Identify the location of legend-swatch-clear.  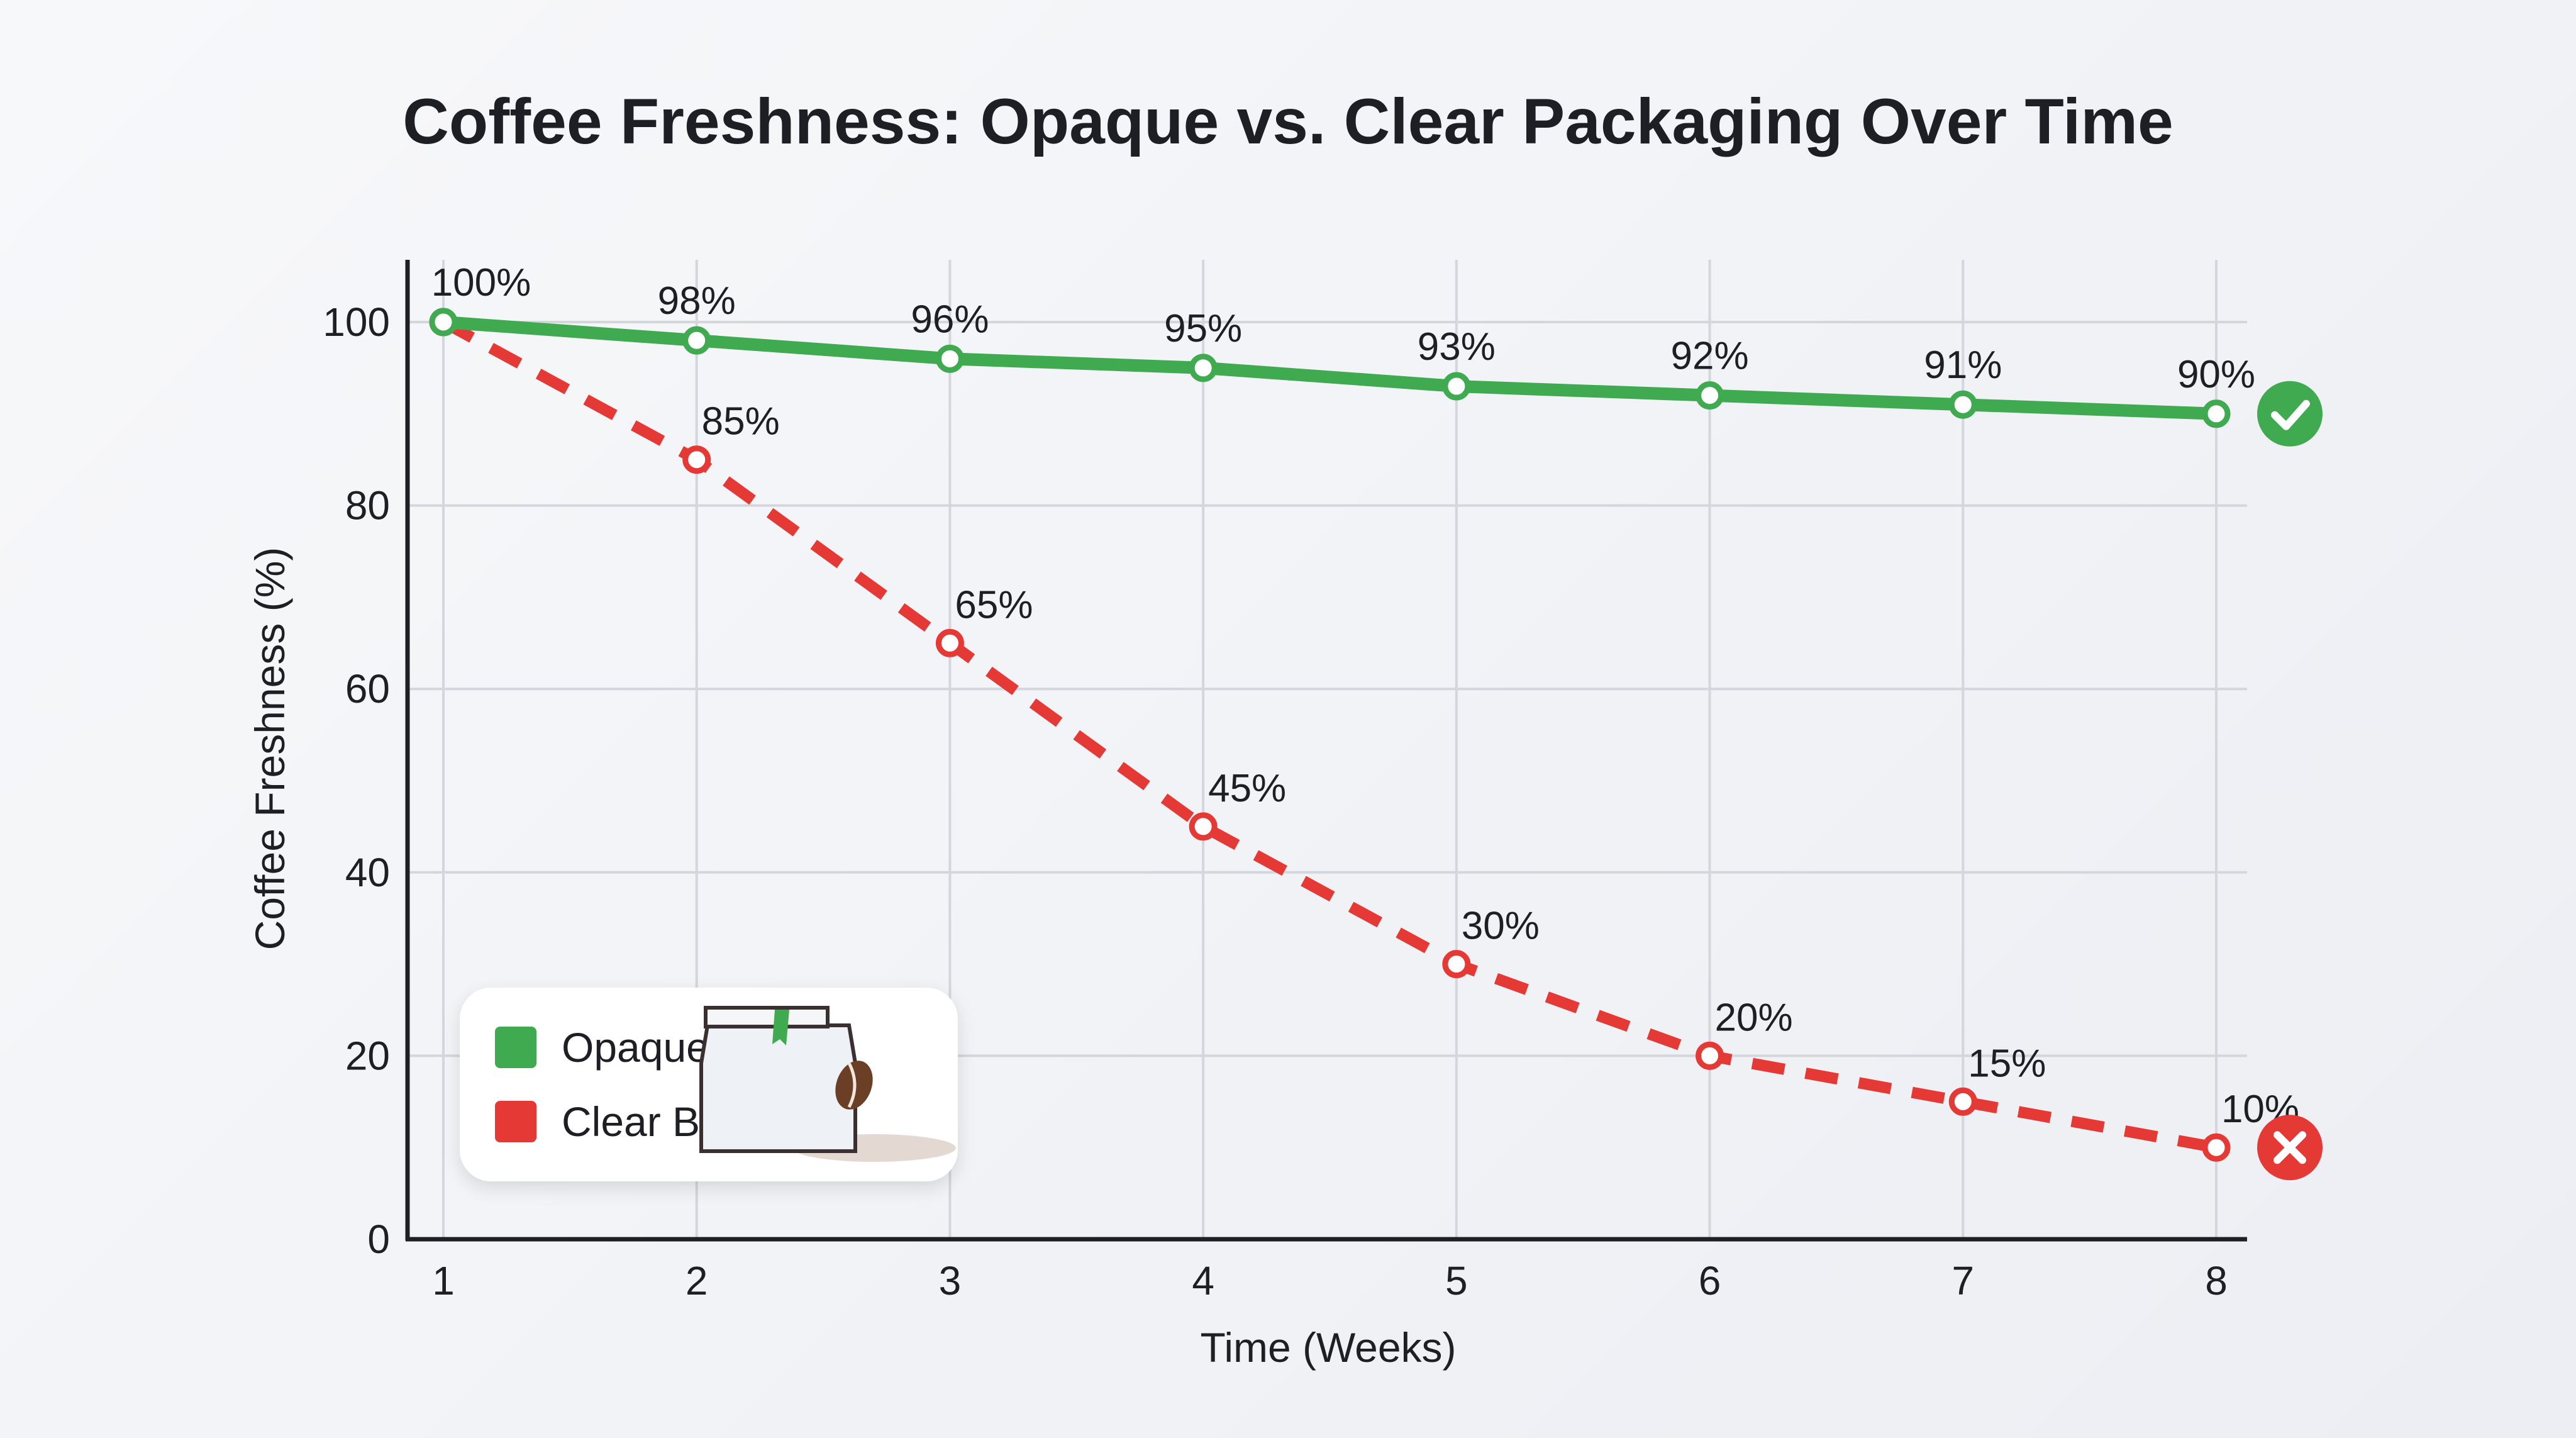
(515, 1121).